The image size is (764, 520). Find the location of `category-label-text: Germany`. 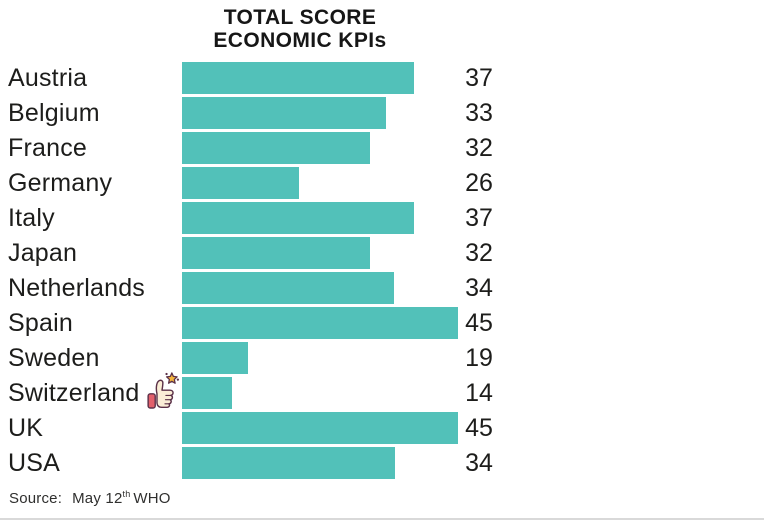

category-label-text: Germany is located at coordinates (60, 183).